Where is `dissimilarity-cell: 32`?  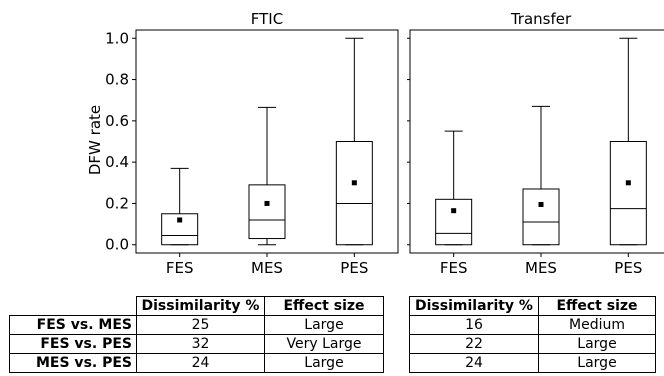
dissimilarity-cell: 32 is located at coordinates (200, 344).